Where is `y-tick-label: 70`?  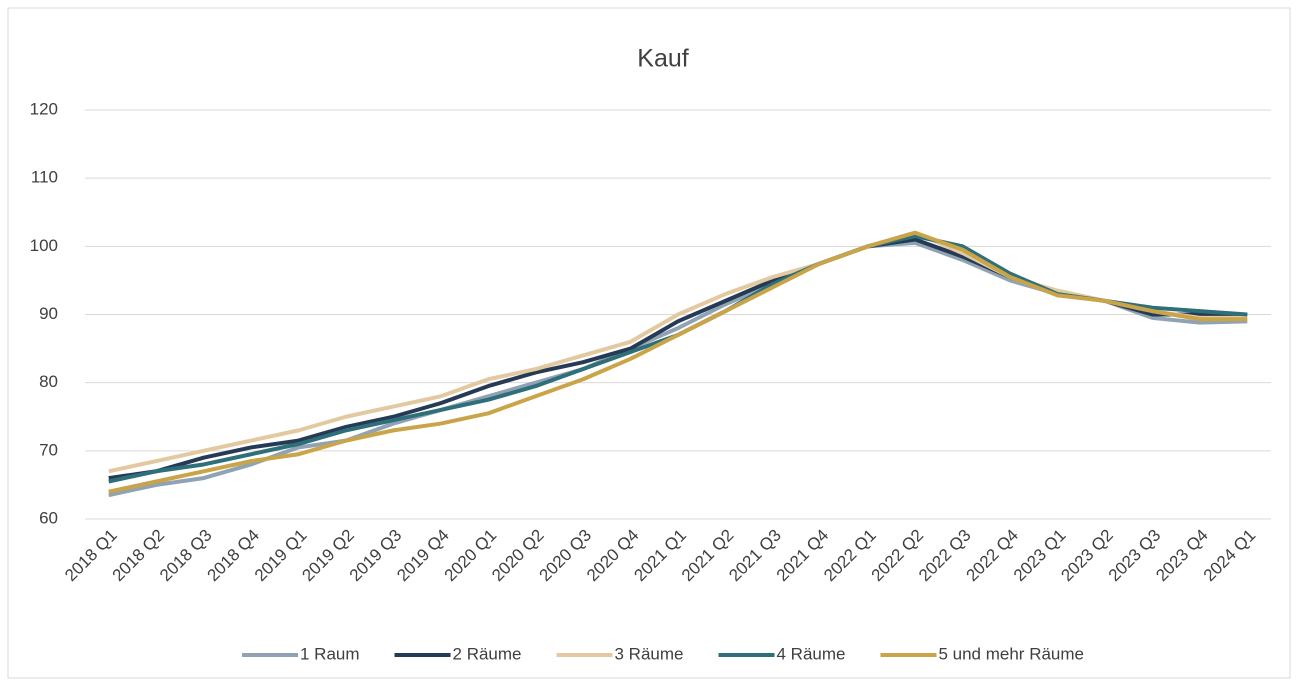
y-tick-label: 70 is located at coordinates (48, 449).